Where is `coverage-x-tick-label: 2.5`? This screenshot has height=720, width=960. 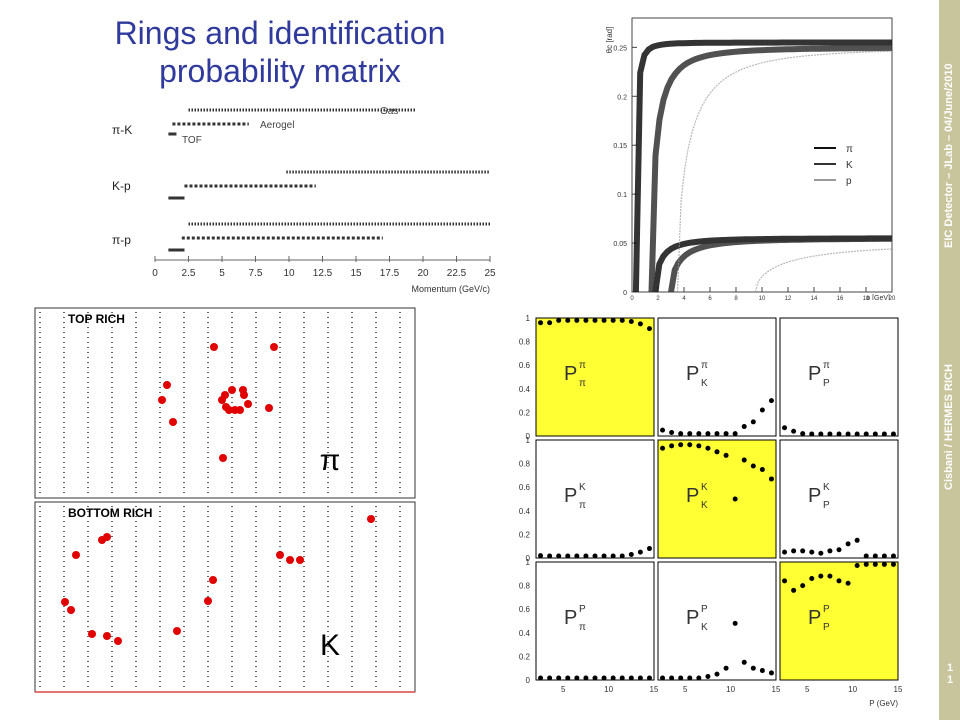 coverage-x-tick-label: 2.5 is located at coordinates (189, 273).